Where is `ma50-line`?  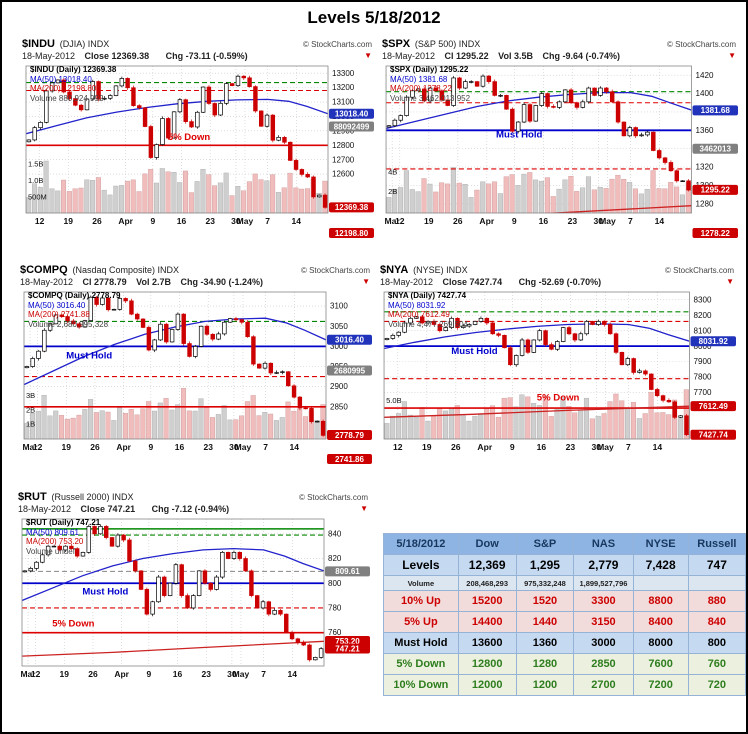 ma50-line is located at coordinates (173, 574).